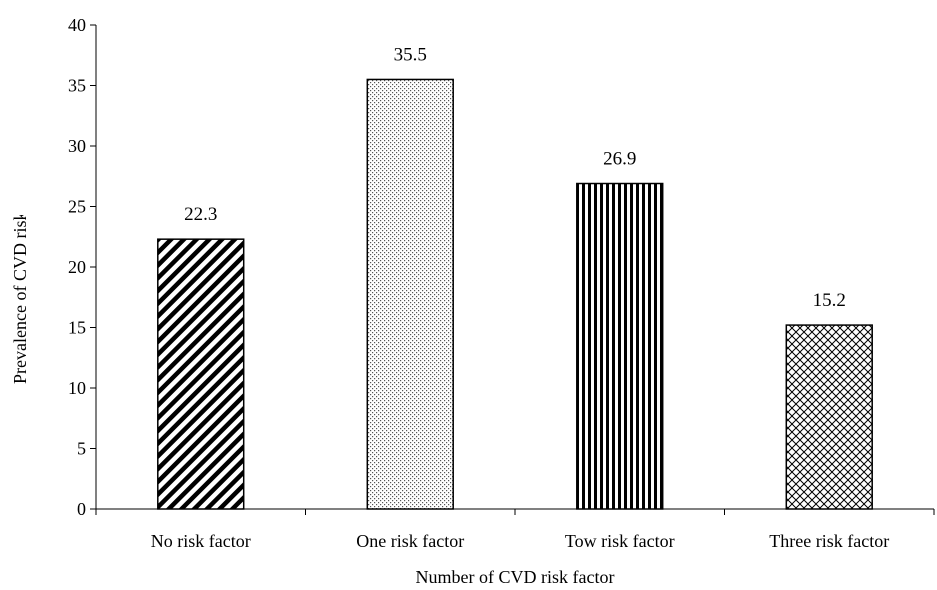  Describe the element at coordinates (77, 25) in the screenshot. I see `y-tick-label: 40` at that location.